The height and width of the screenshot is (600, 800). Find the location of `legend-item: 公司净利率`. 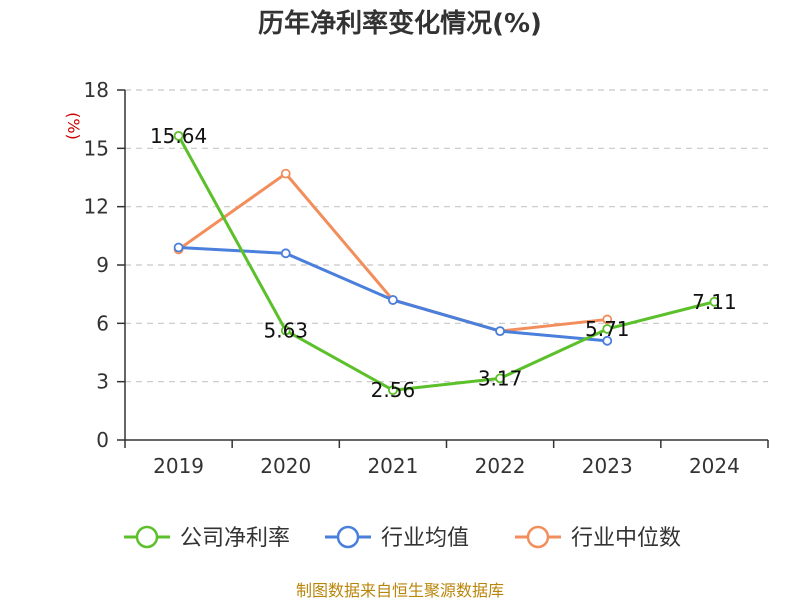

legend-item: 公司净利率 is located at coordinates (207, 538).